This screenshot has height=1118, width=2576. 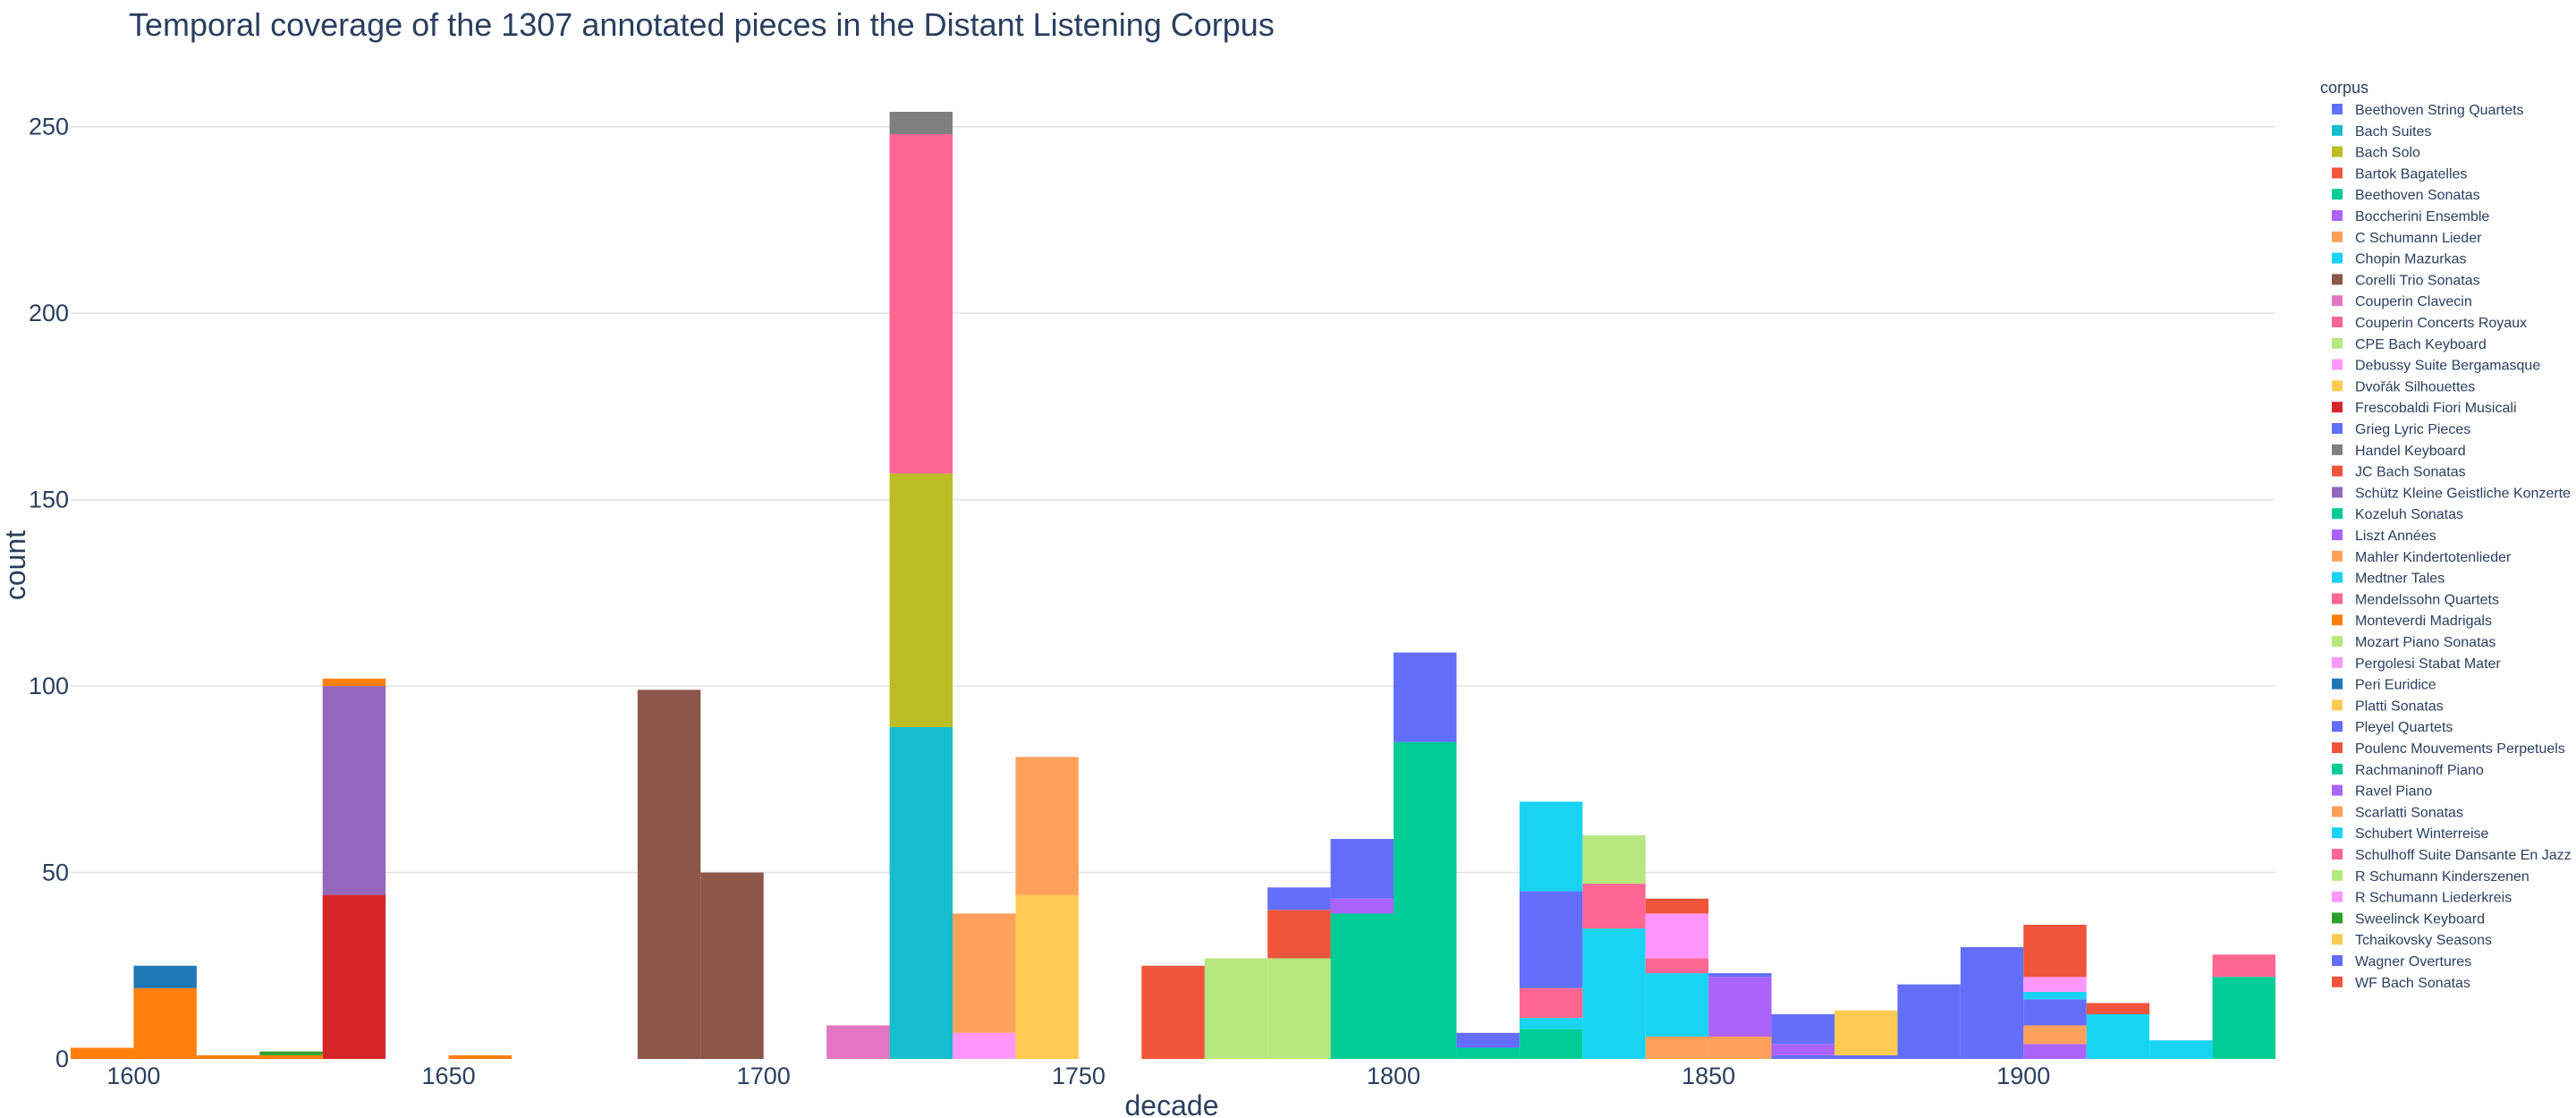 I want to click on bar-r-schumann-liederkreis, so click(x=2055, y=984).